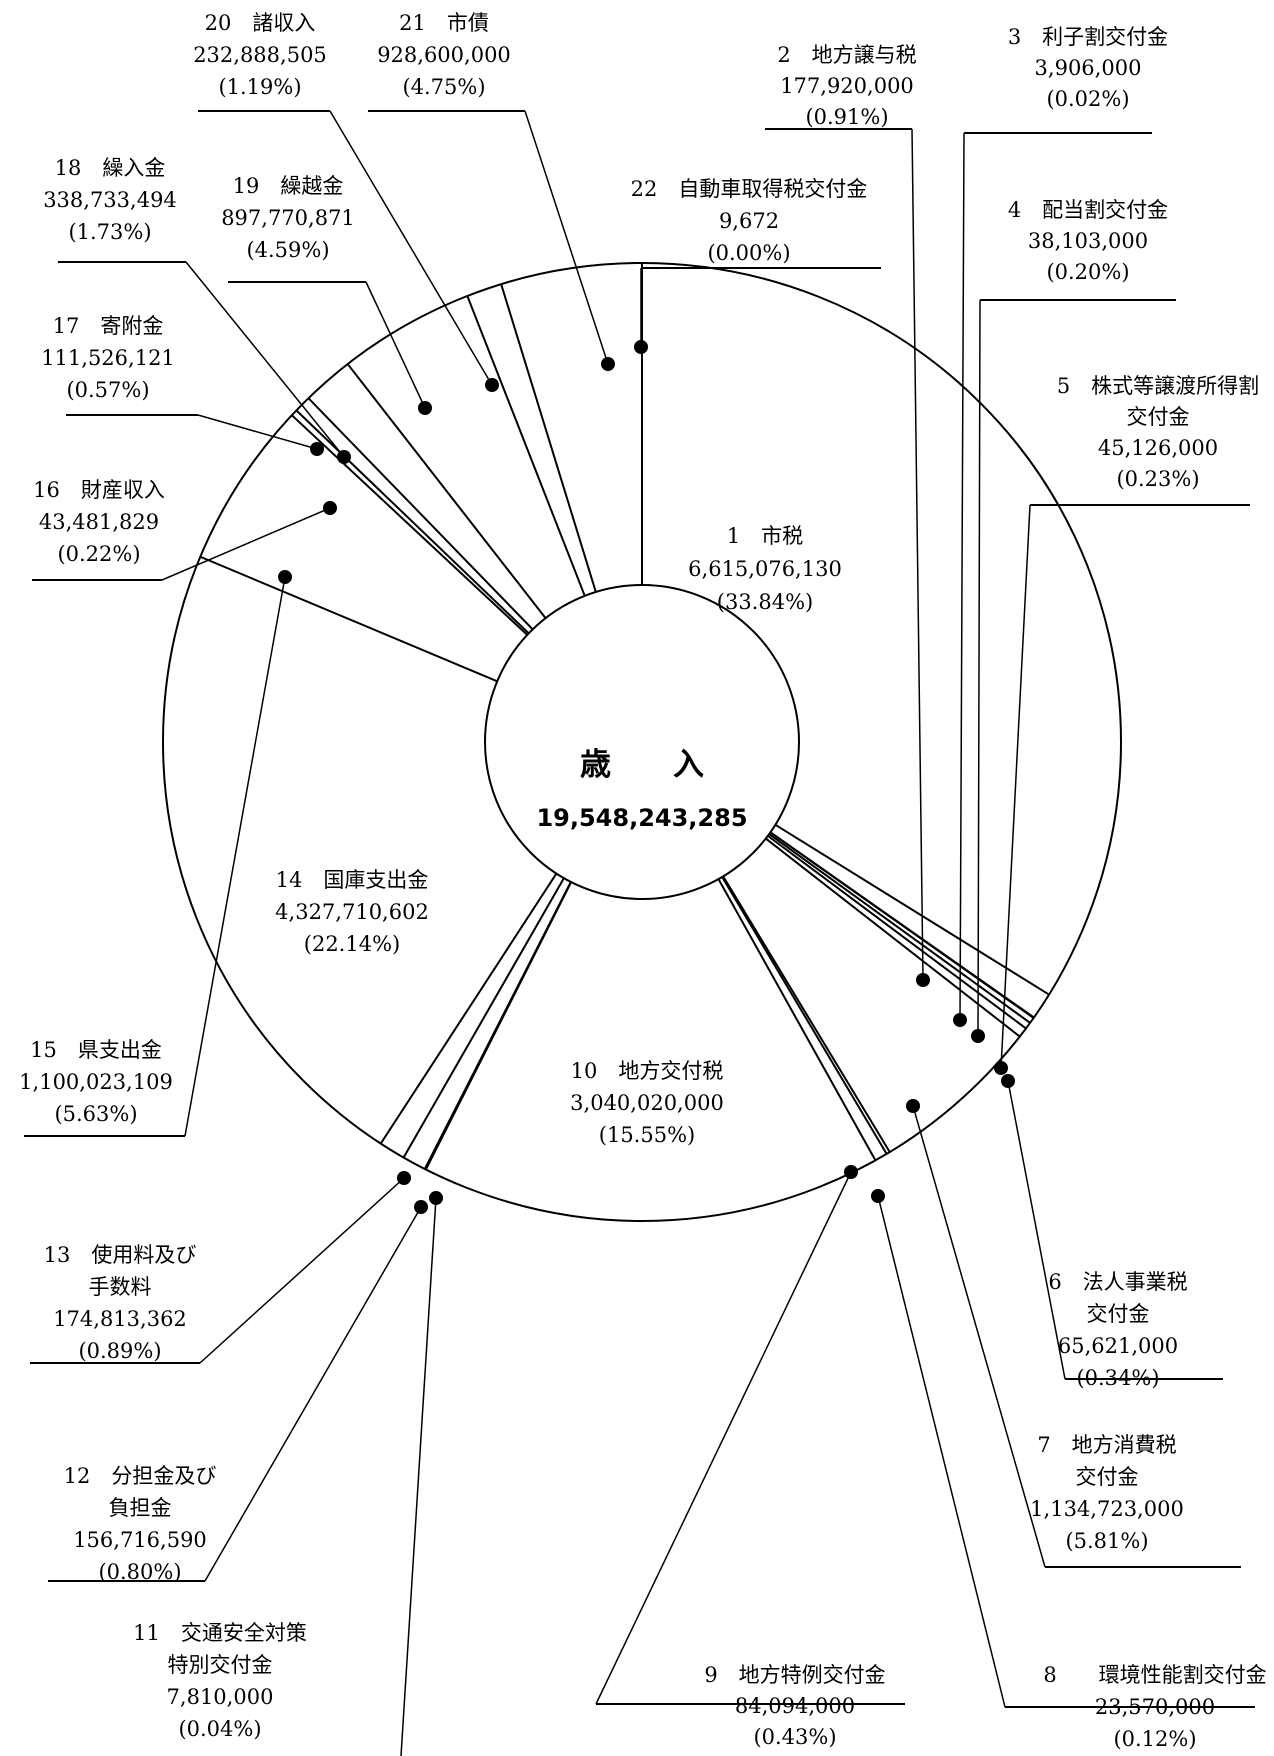 The image size is (1274, 1756). What do you see at coordinates (220, 1697) in the screenshot?
I see `slice-label-line: 7,810,000` at bounding box center [220, 1697].